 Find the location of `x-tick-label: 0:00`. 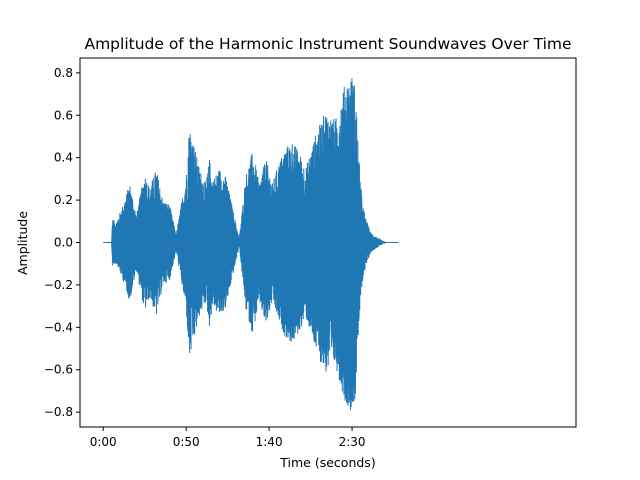

x-tick-label: 0:00 is located at coordinates (103, 442).